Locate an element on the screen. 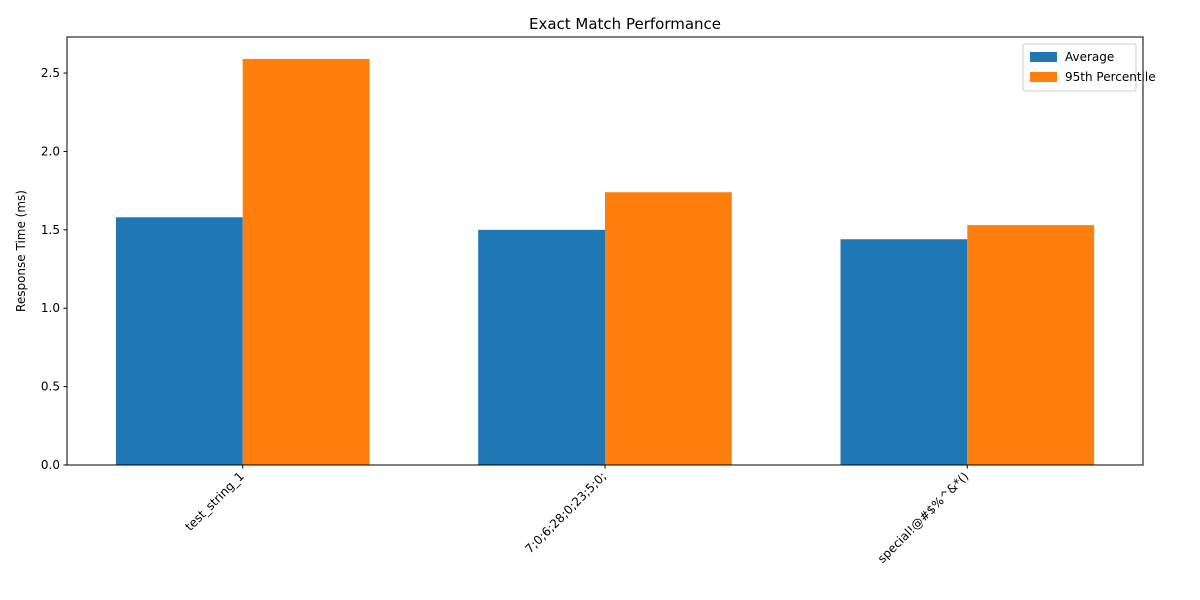 Image resolution: width=1200 pixels, height=600 pixels. y-tick-label: 1.0 is located at coordinates (50, 308).